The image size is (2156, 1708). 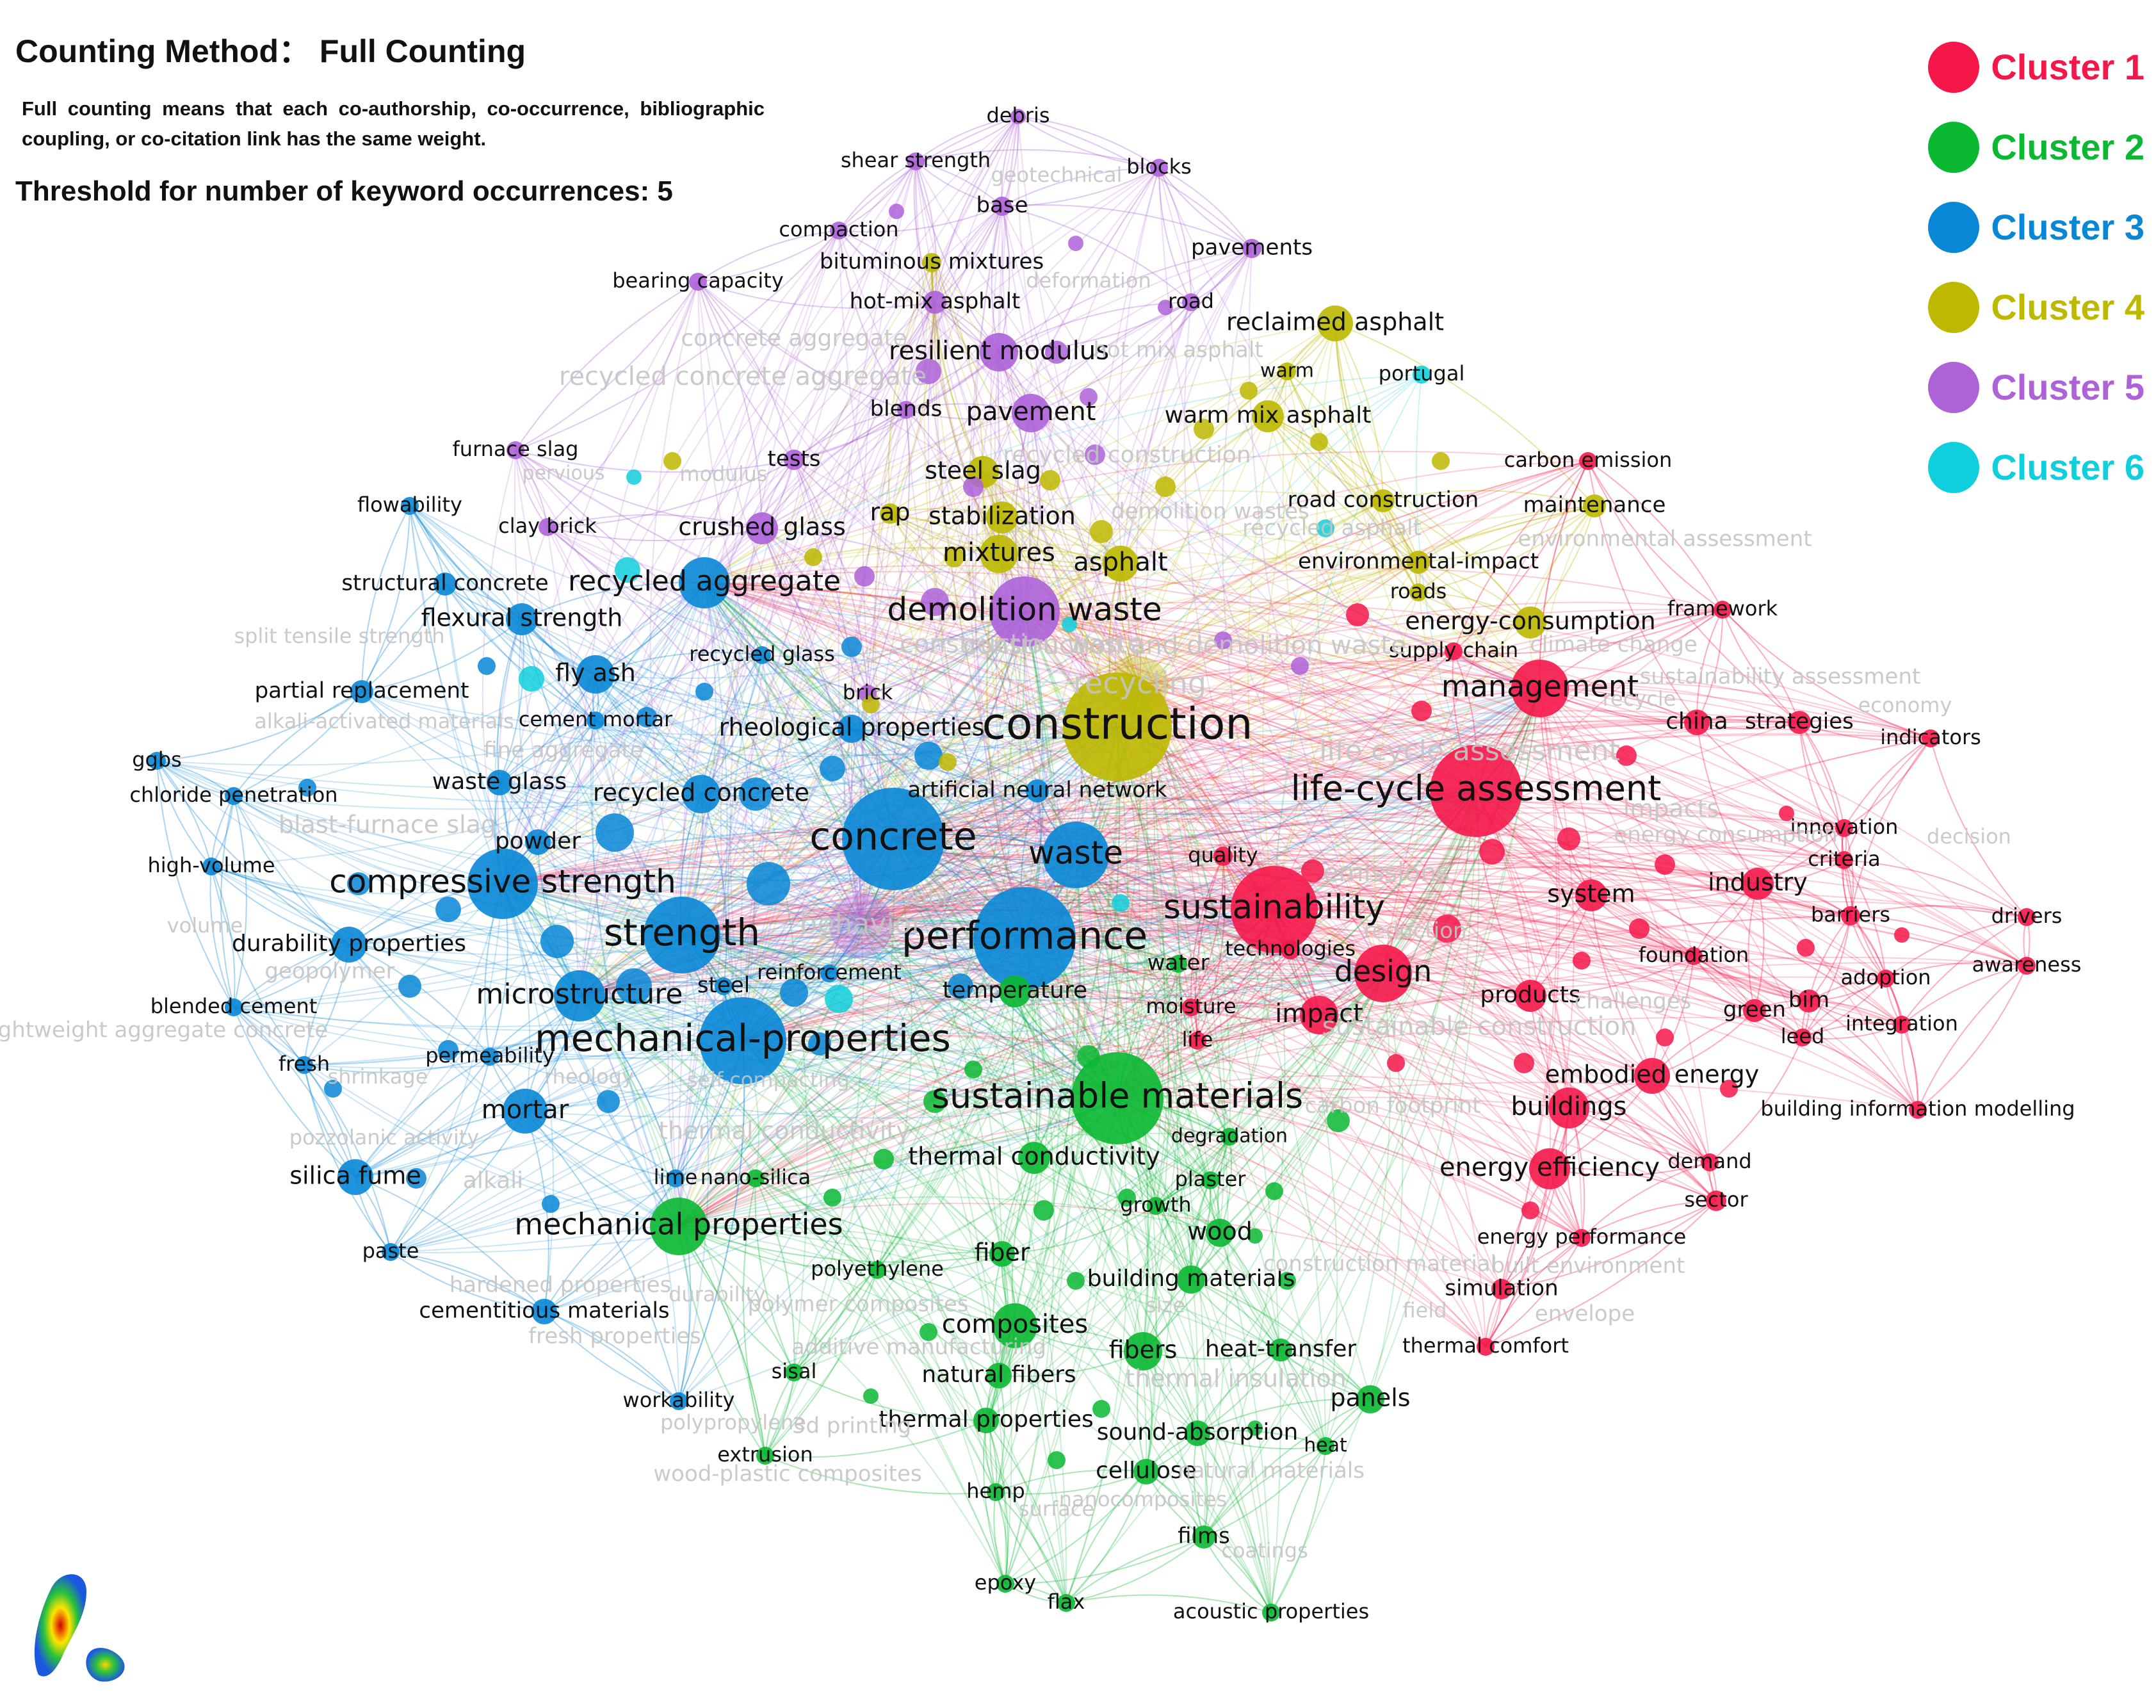 I want to click on keyword-label: maintenance, so click(x=1595, y=505).